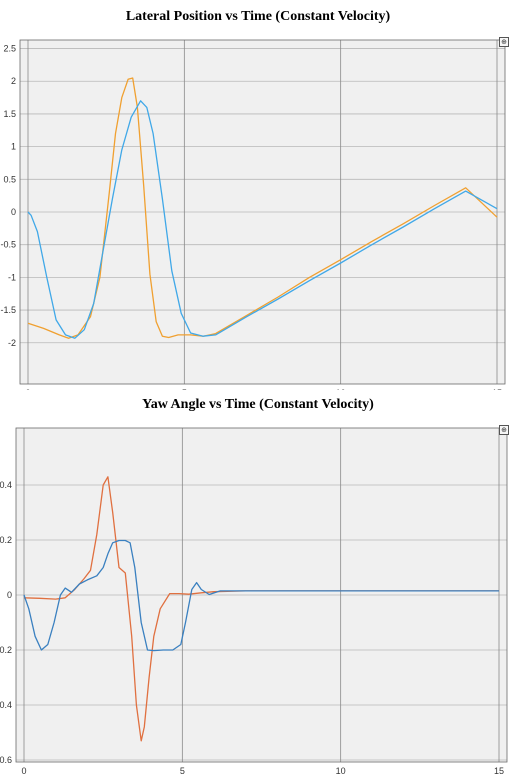 Image resolution: width=516 pixels, height=776 pixels. I want to click on y-tick-label: 0.6, so click(6, 760).